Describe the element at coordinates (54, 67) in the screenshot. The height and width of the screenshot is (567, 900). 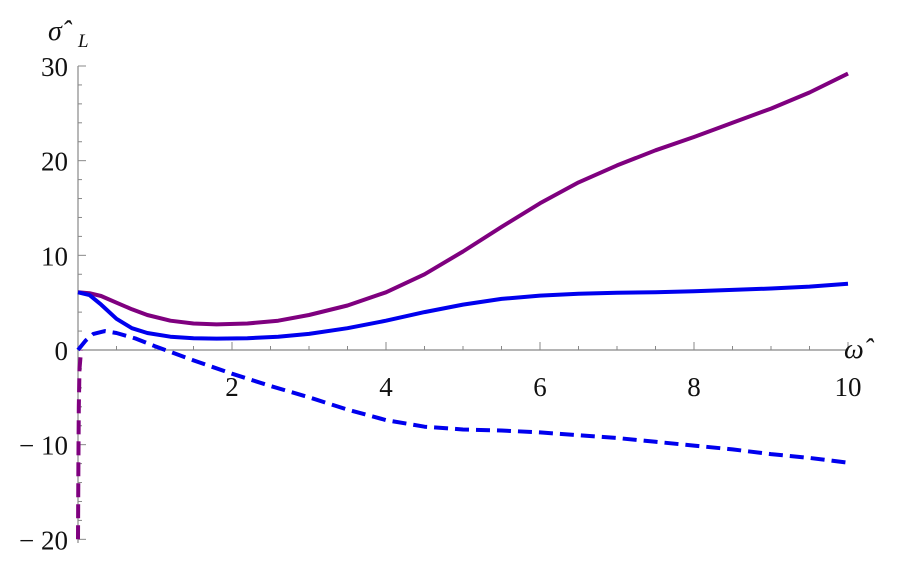
I see `y-tick-label: 30` at that location.